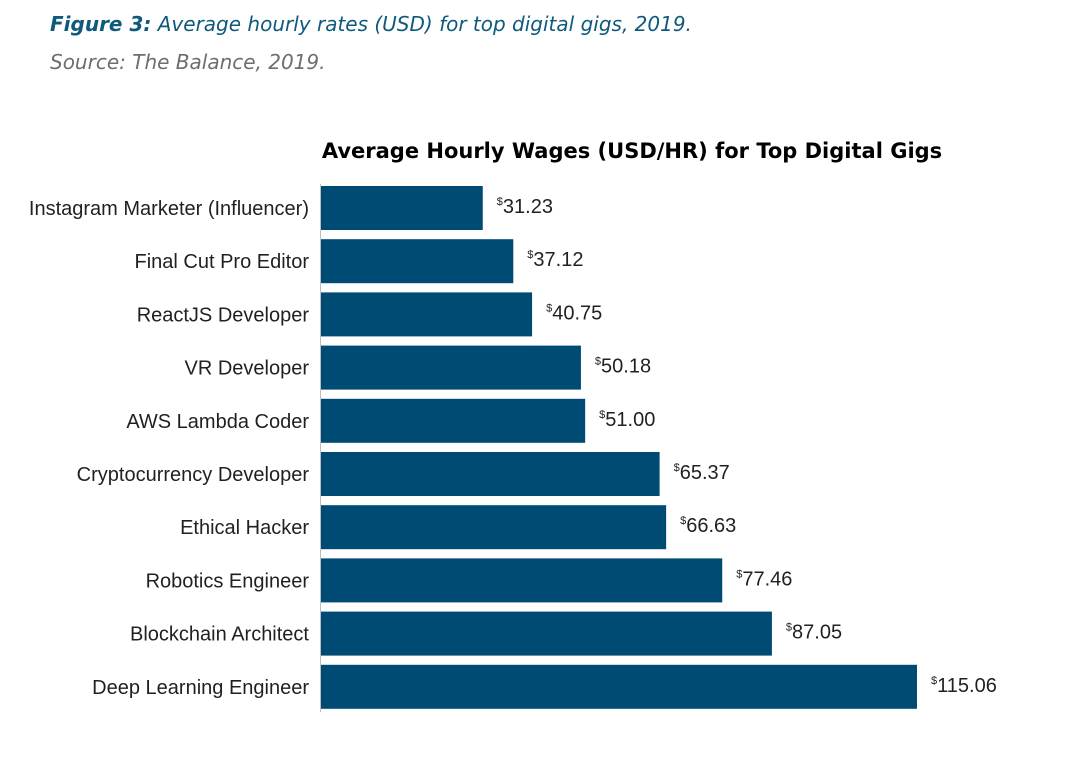  Describe the element at coordinates (708, 526) in the screenshot. I see `value-label: $66.63` at that location.